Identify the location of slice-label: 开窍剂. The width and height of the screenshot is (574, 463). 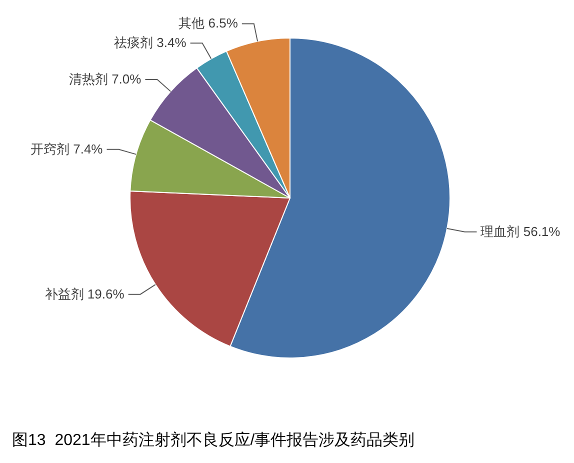
(52, 148).